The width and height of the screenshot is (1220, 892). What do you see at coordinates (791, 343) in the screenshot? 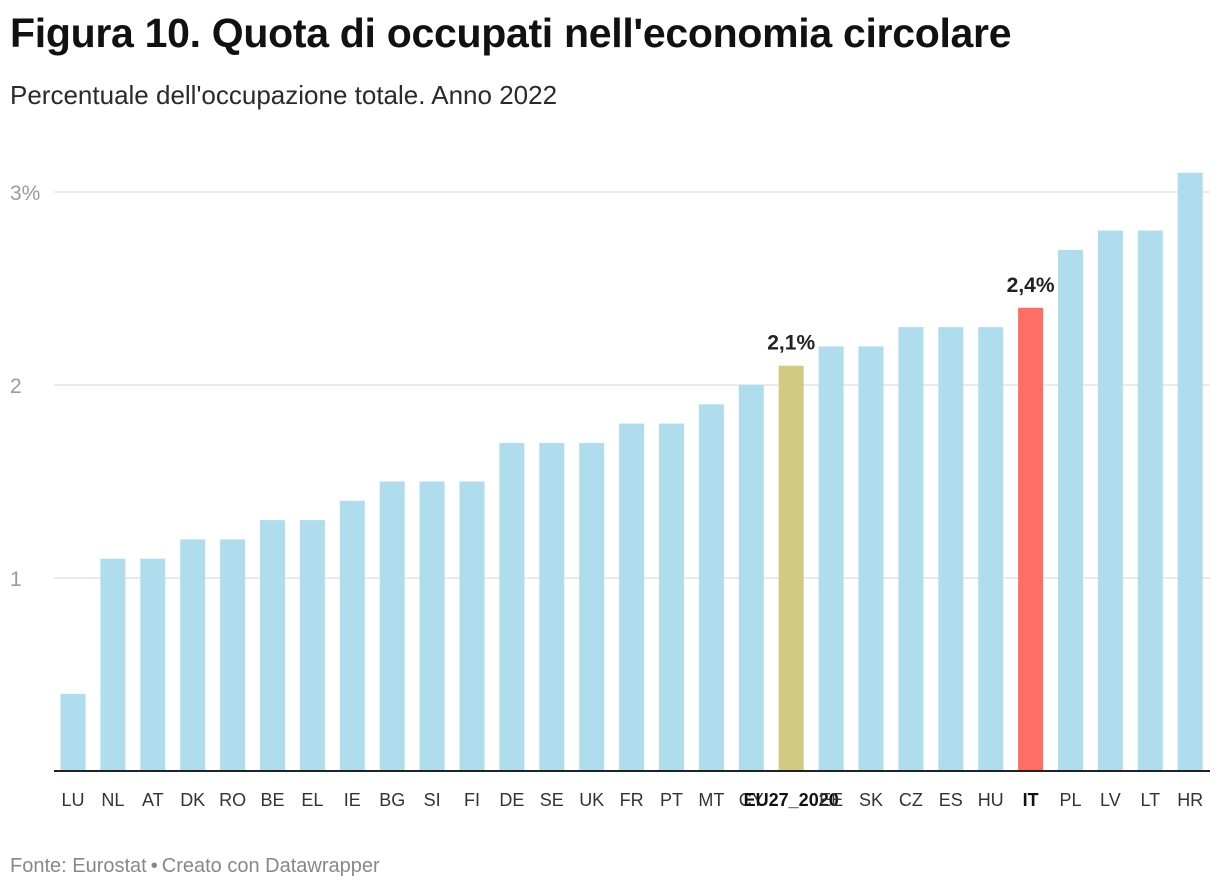
I see `data-label-eu27_2020: 2,1%` at bounding box center [791, 343].